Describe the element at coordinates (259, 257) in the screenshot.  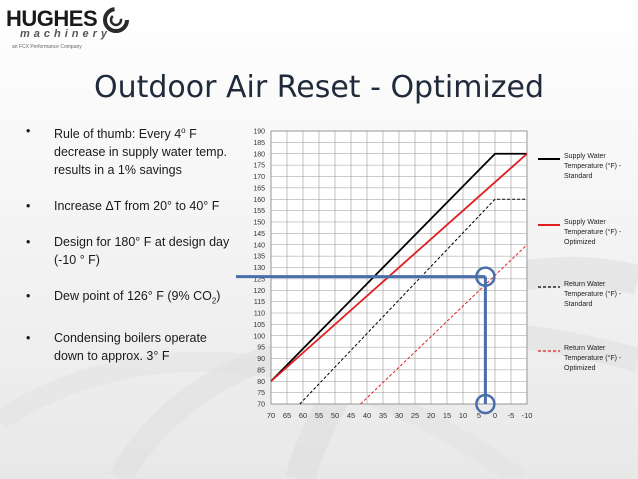
I see `y-tick-label: 135` at that location.